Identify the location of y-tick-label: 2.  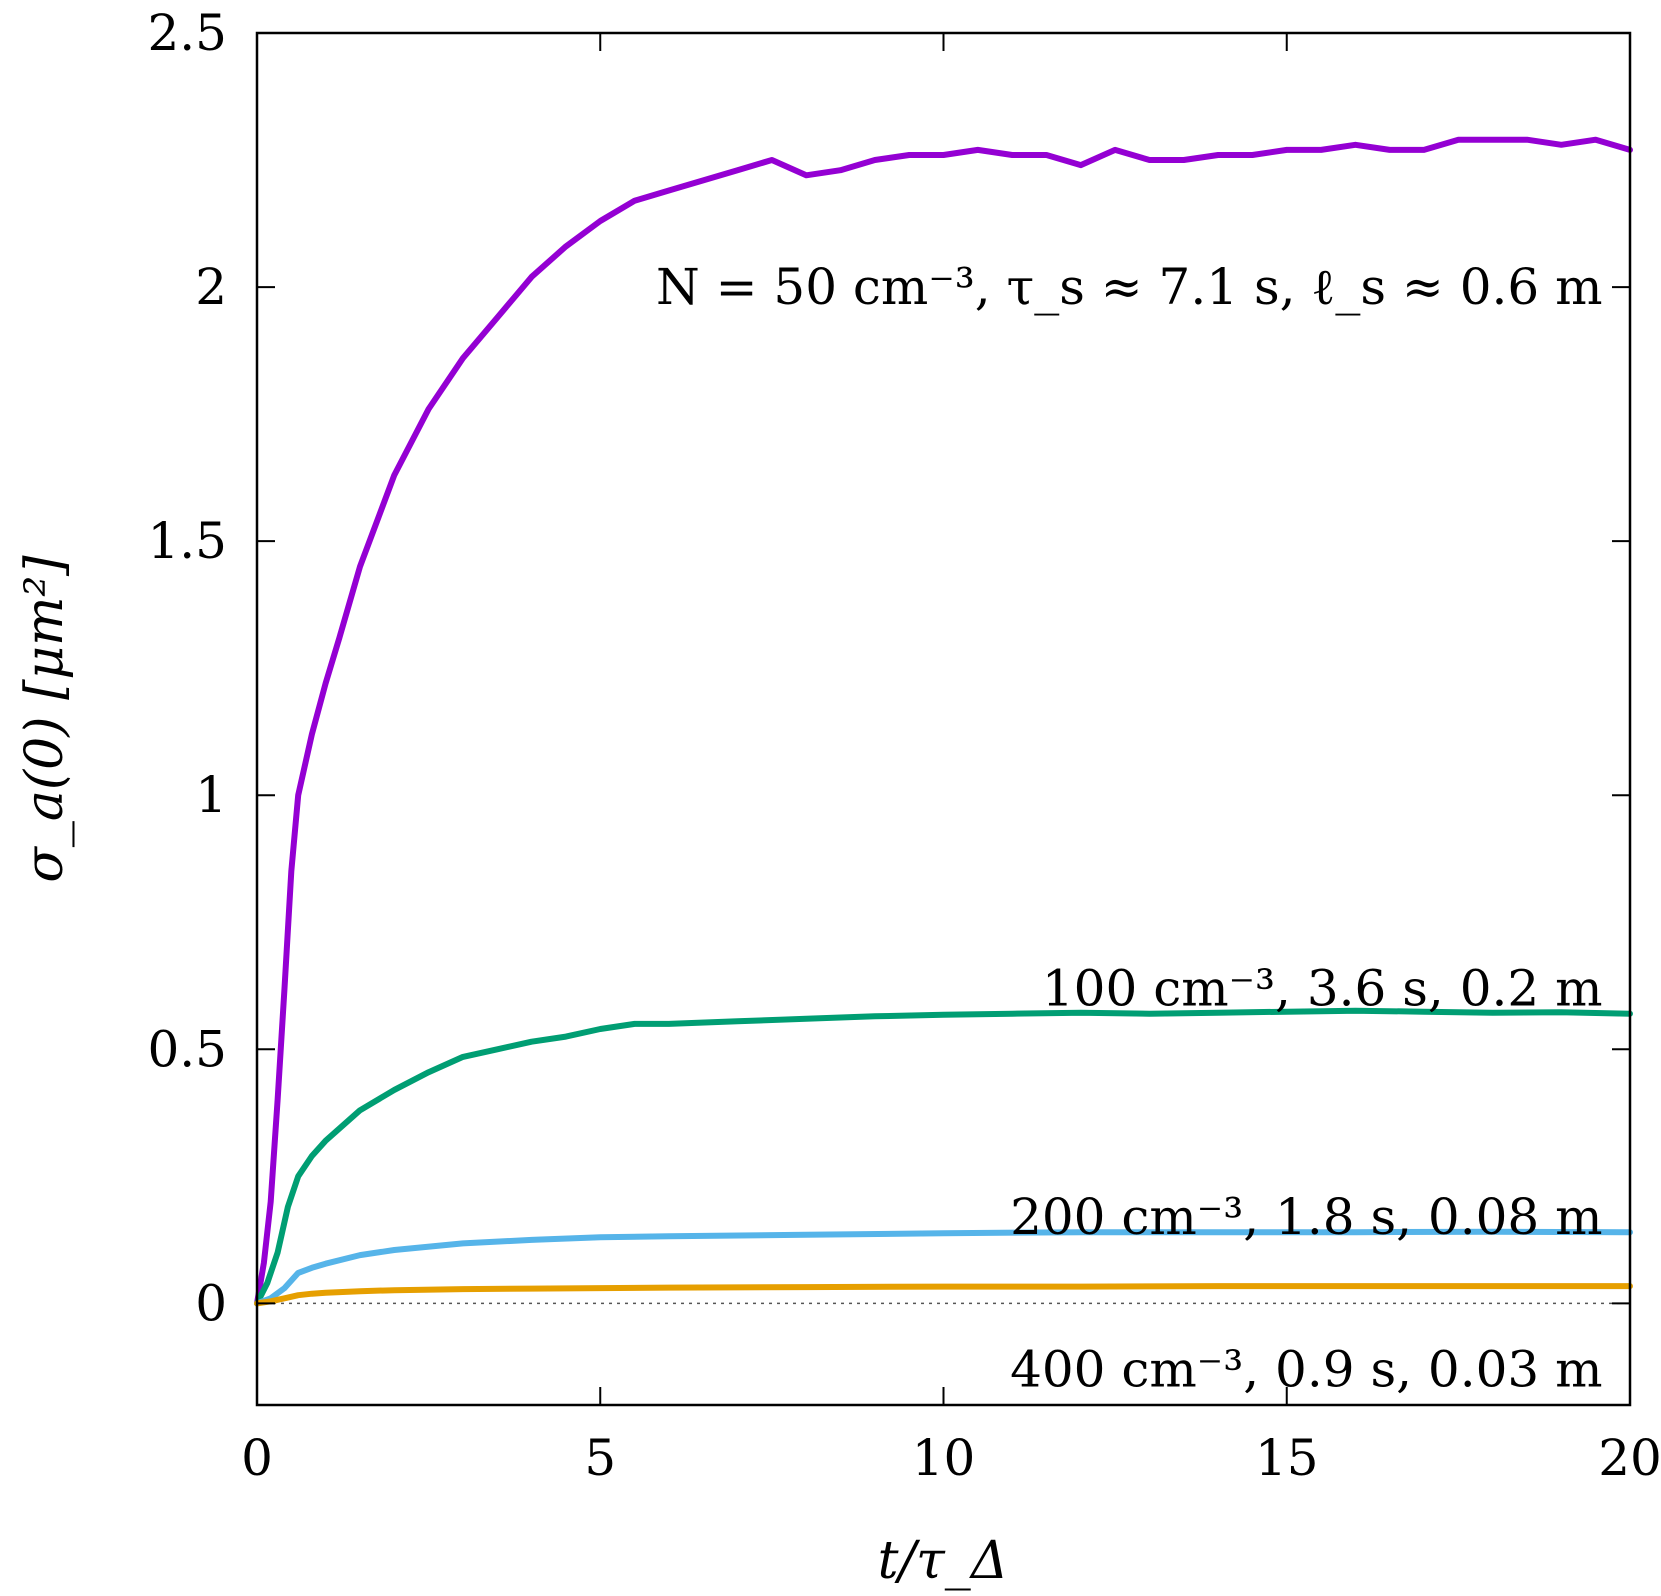
(211, 287).